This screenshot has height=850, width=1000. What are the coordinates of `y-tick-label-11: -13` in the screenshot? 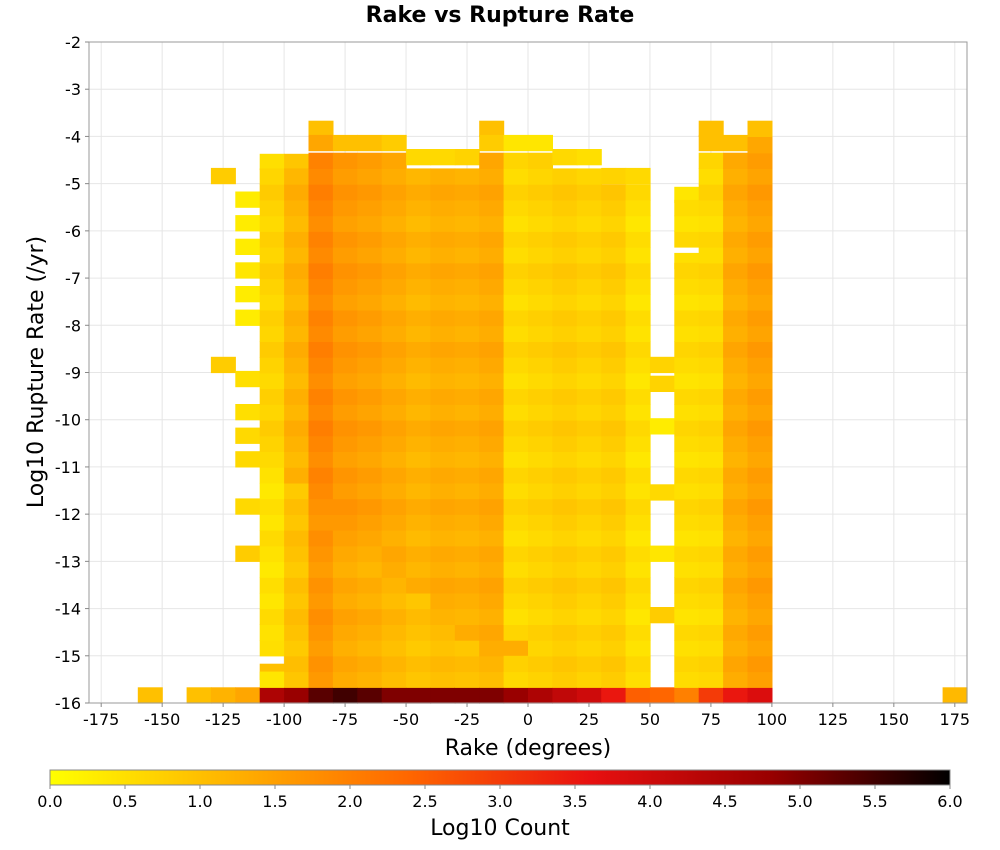 It's located at (68, 561).